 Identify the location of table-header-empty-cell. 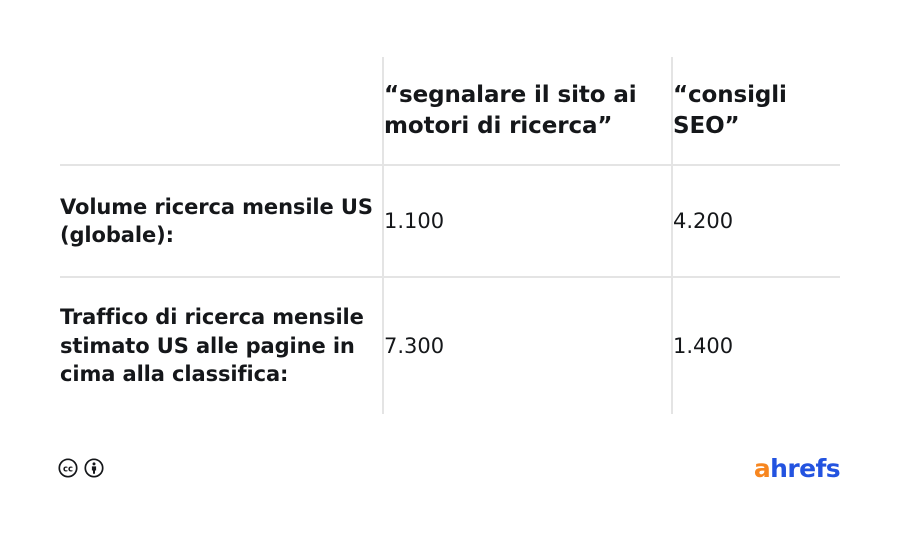
(221, 111).